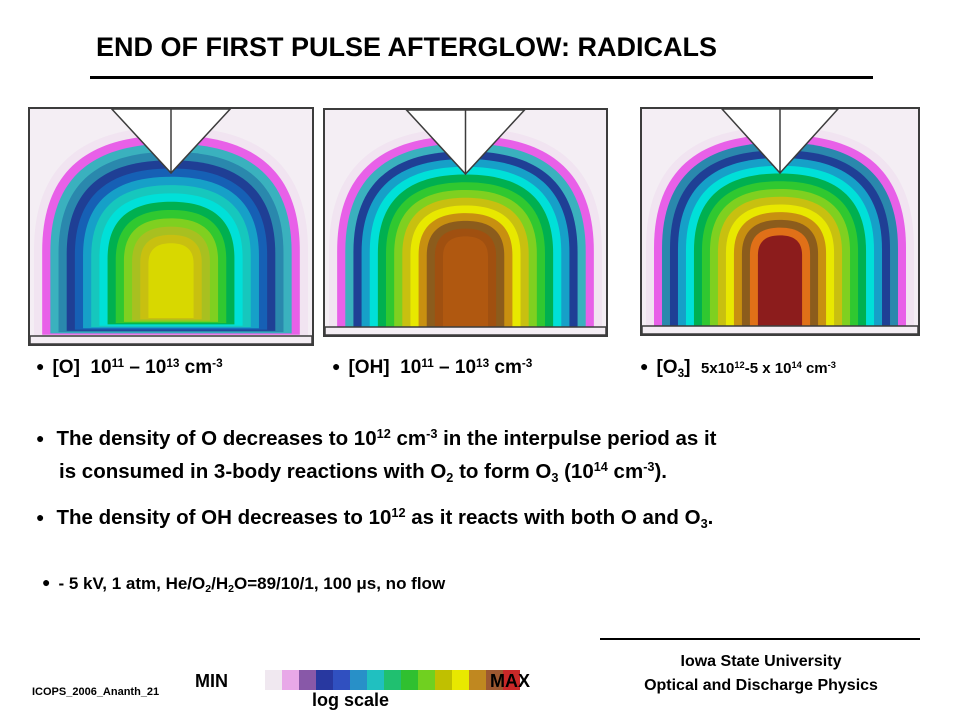  I want to click on text-run: ., so click(710, 517).